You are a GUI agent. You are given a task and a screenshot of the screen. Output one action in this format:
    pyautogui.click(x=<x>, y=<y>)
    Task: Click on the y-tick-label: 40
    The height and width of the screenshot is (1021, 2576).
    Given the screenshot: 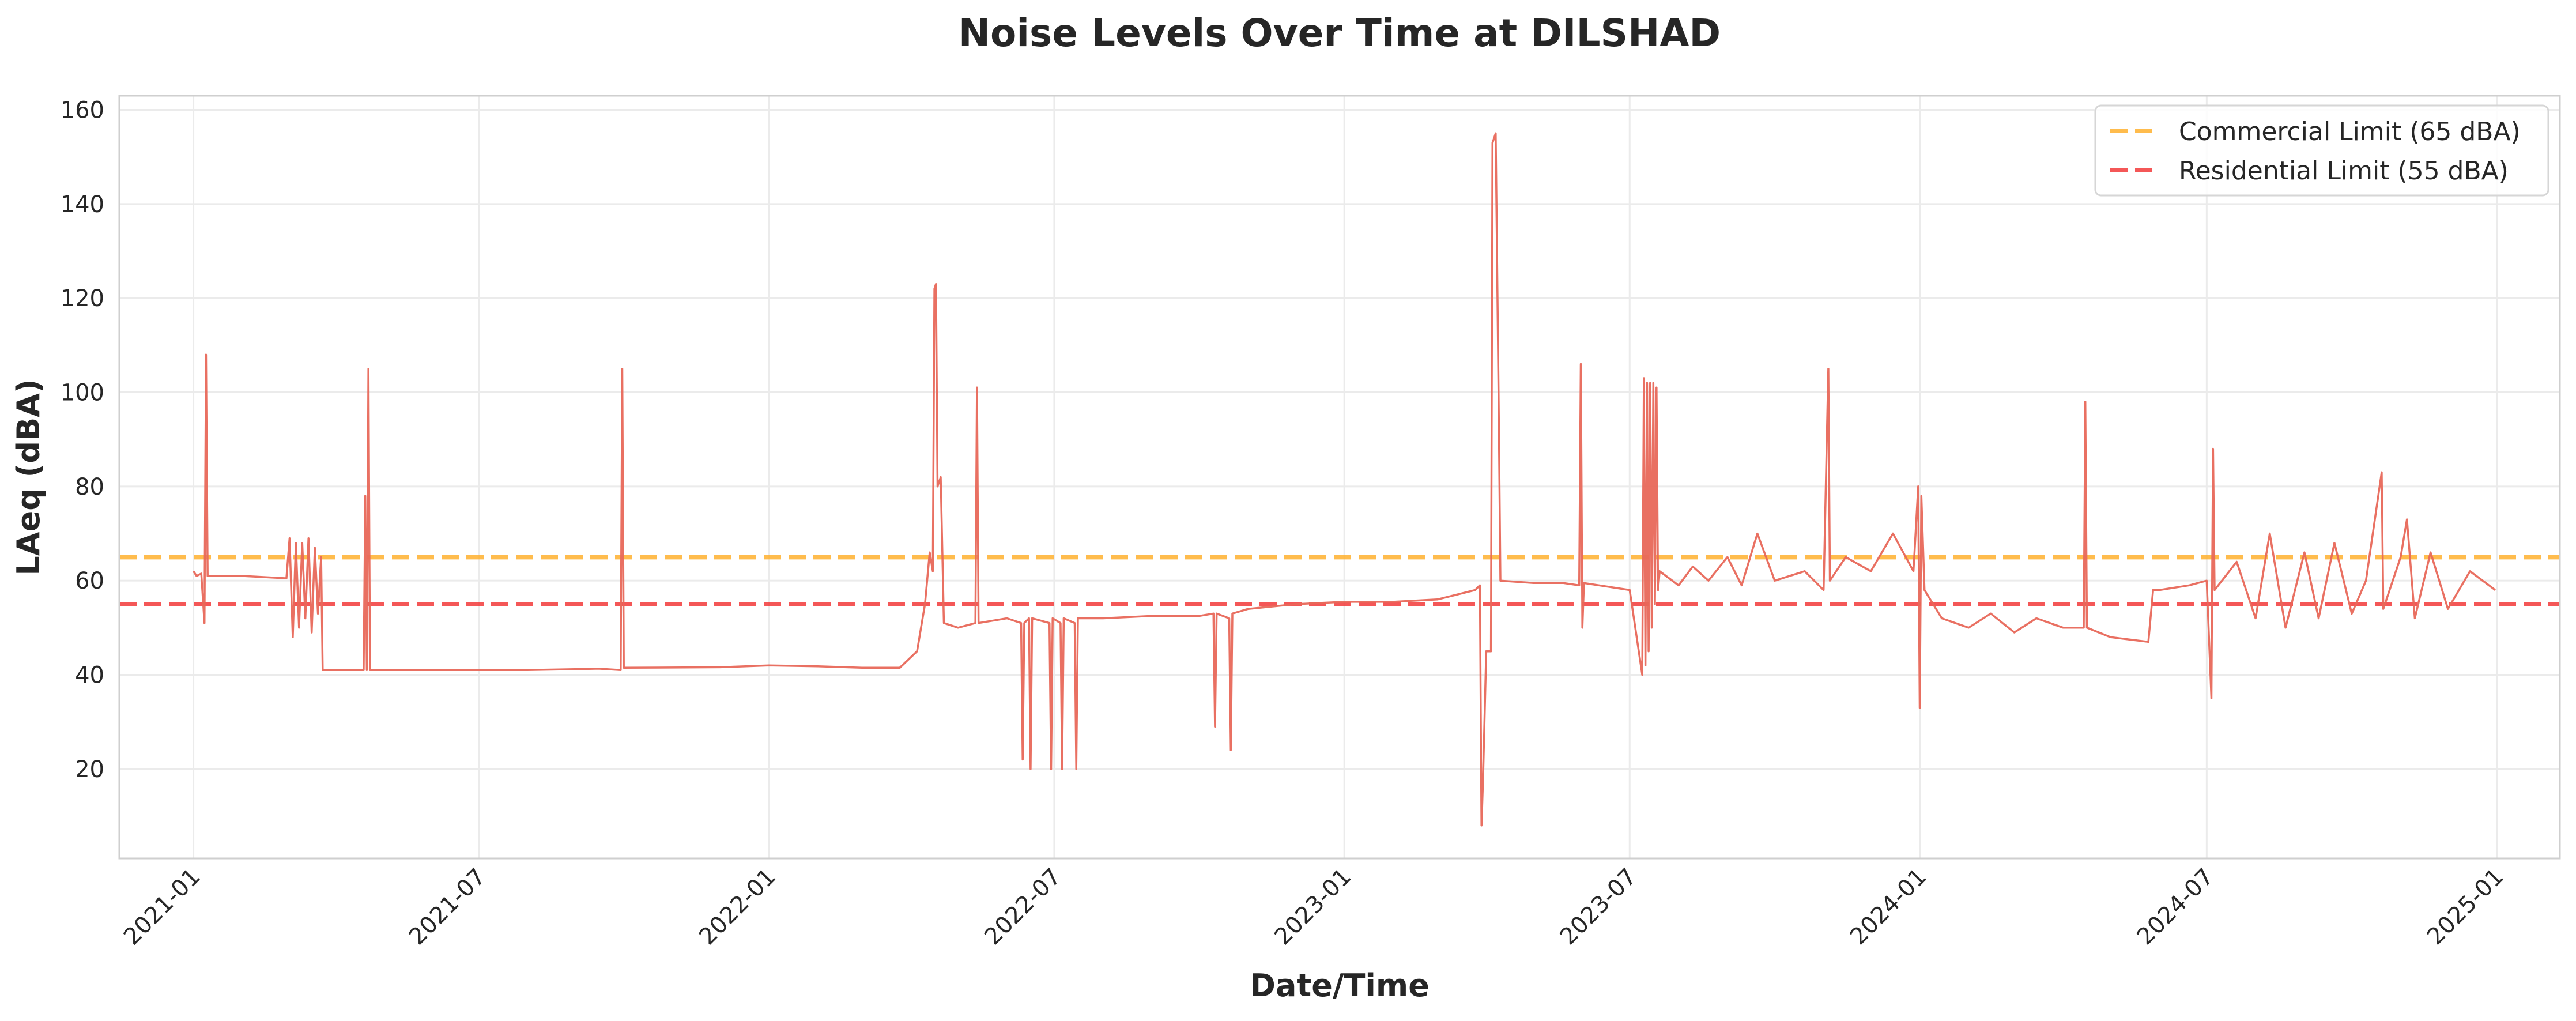 What is the action you would take?
    pyautogui.click(x=89, y=675)
    